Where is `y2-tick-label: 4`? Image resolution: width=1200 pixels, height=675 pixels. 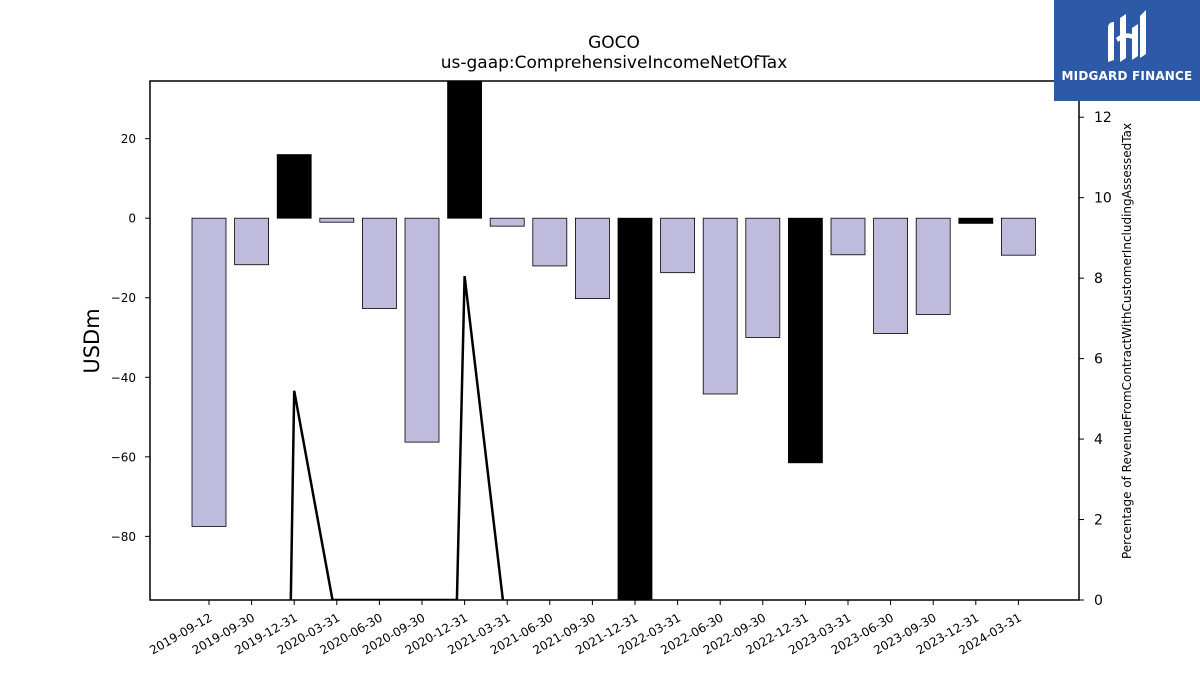
y2-tick-label: 4 is located at coordinates (1098, 440).